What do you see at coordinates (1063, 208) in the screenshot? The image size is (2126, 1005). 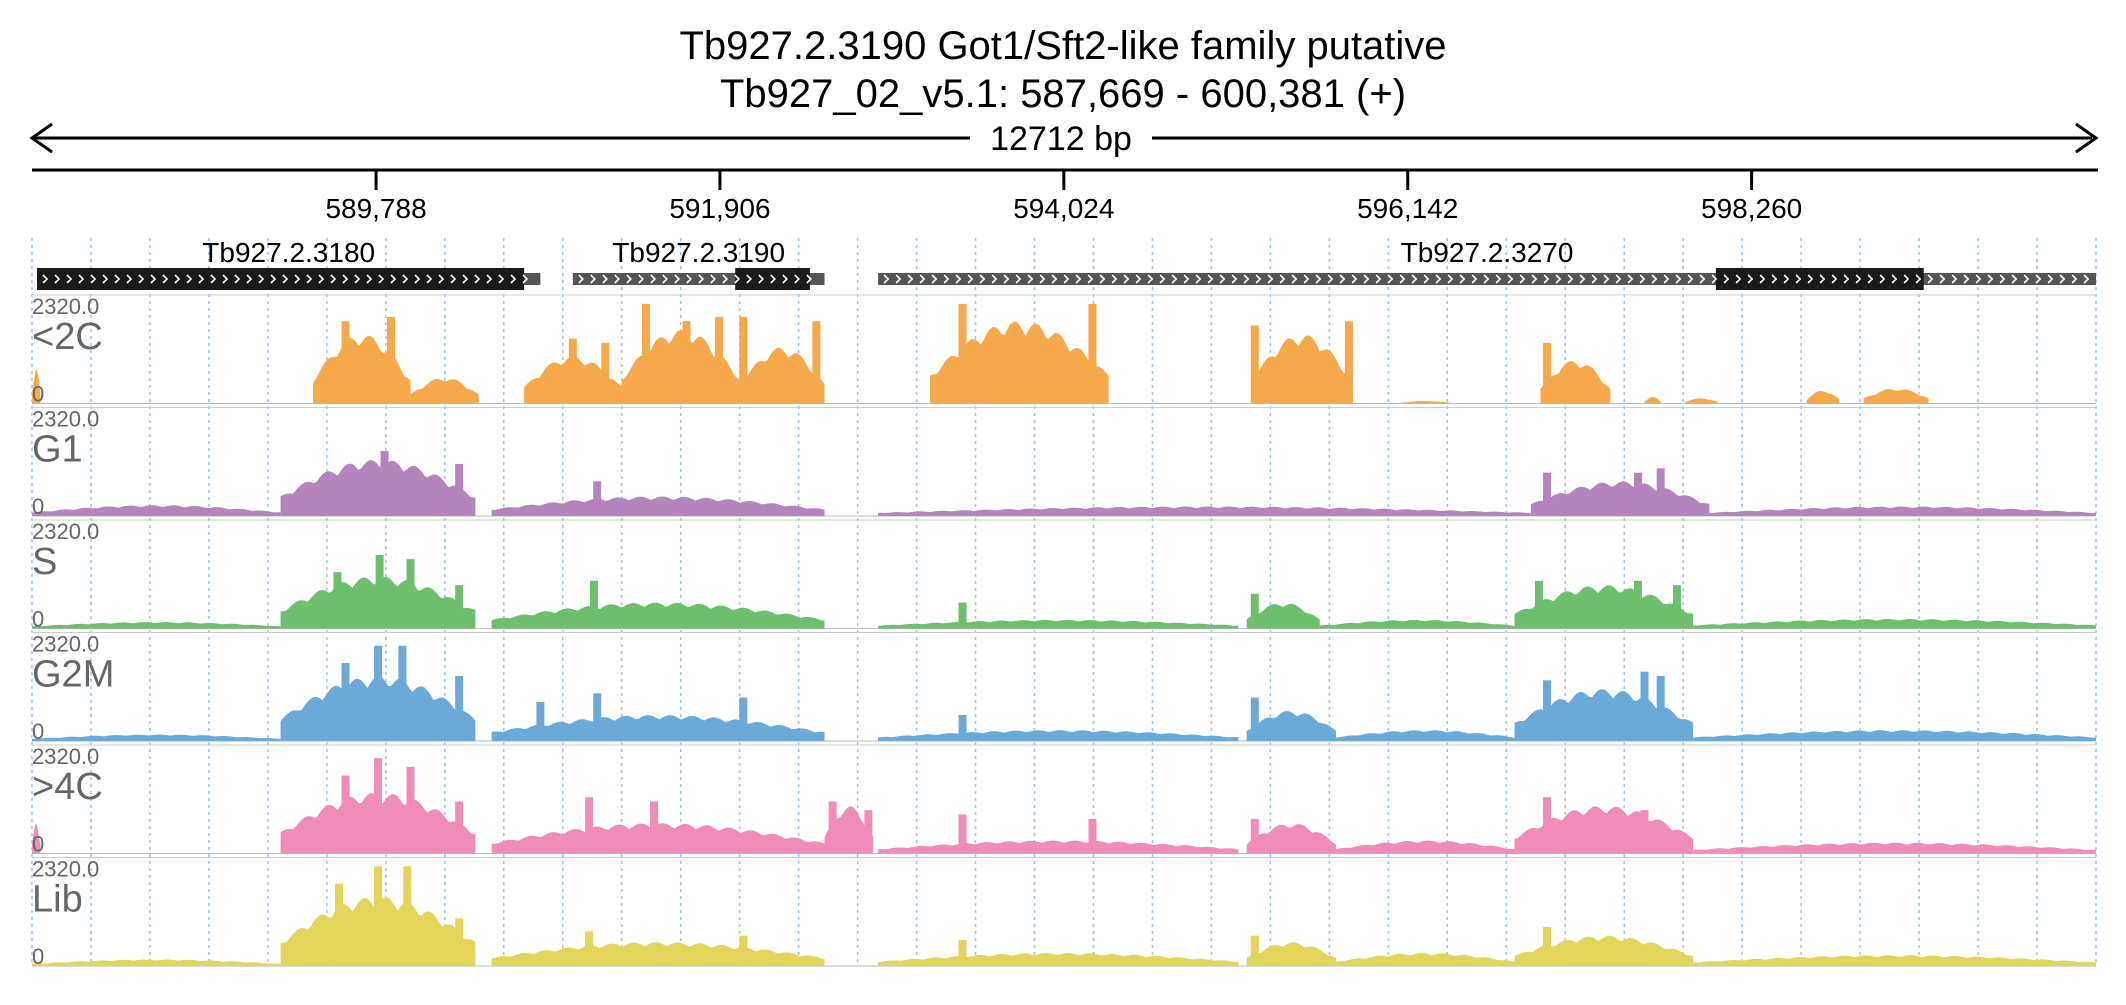 I see `ruler-tick-label: 594,024` at bounding box center [1063, 208].